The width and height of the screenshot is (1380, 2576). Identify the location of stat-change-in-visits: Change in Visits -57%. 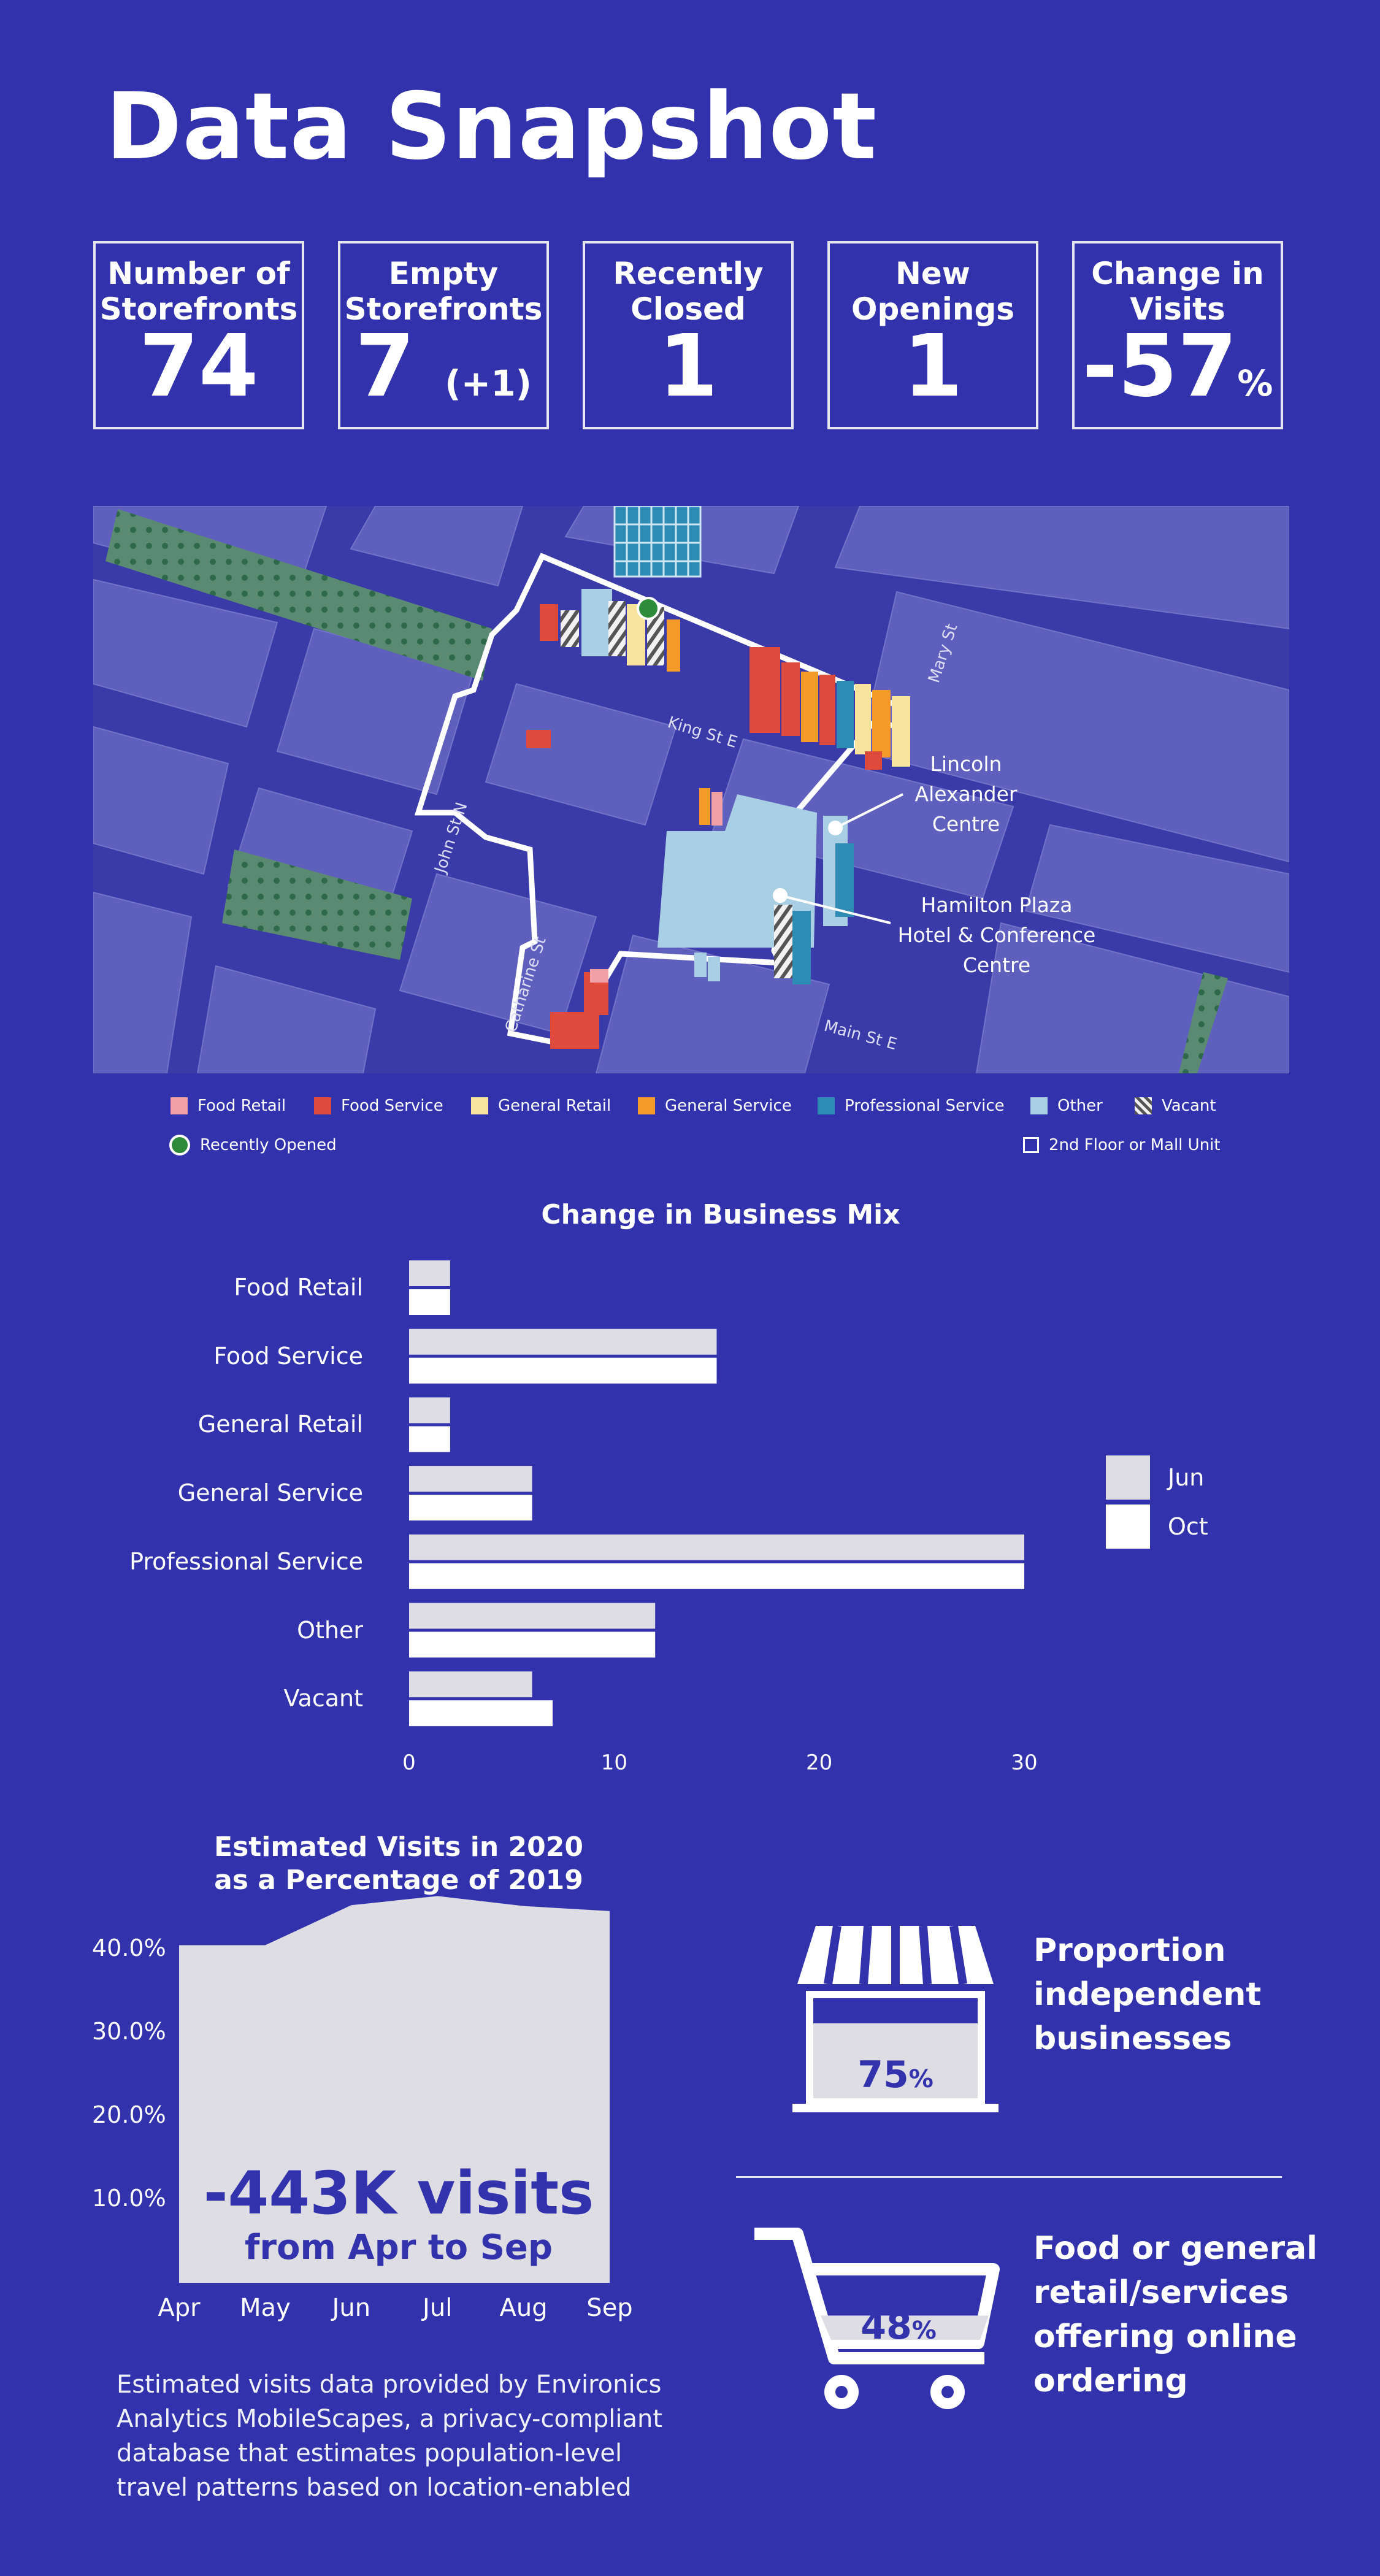
(1177, 335).